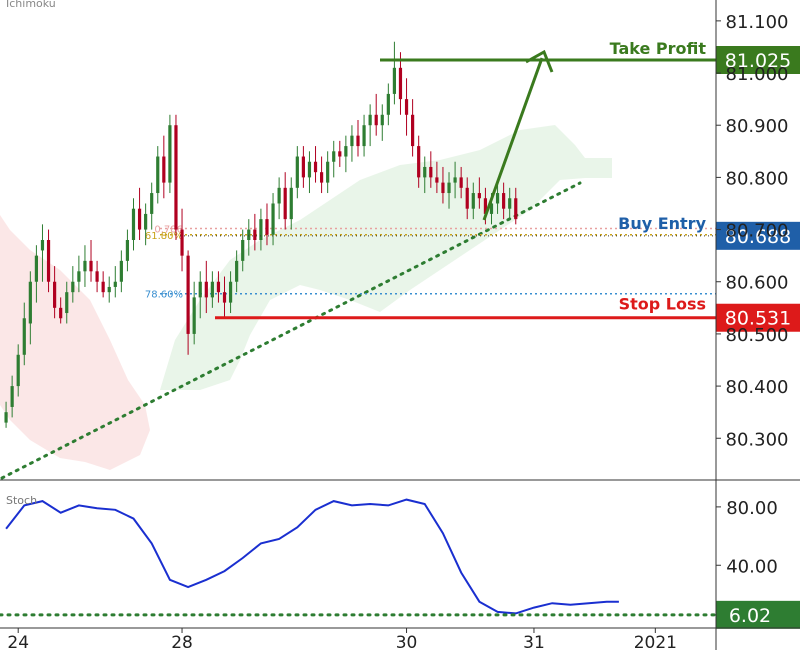 The image size is (800, 654). Describe the element at coordinates (21, 500) in the screenshot. I see `indicator-label-stoch: Stoch` at that location.